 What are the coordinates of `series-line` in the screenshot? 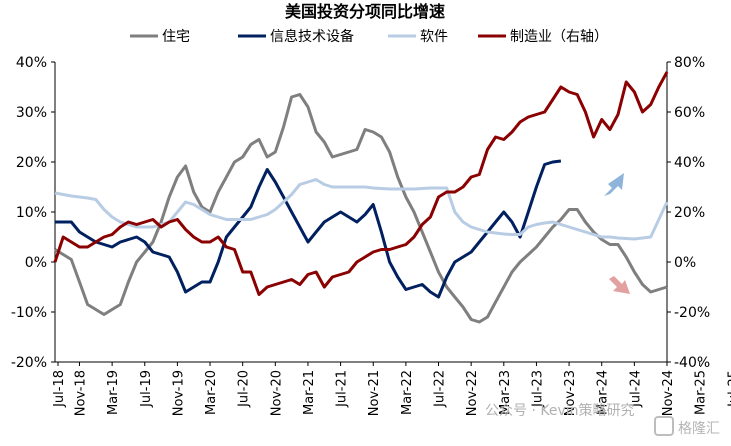 It's located at (361, 209).